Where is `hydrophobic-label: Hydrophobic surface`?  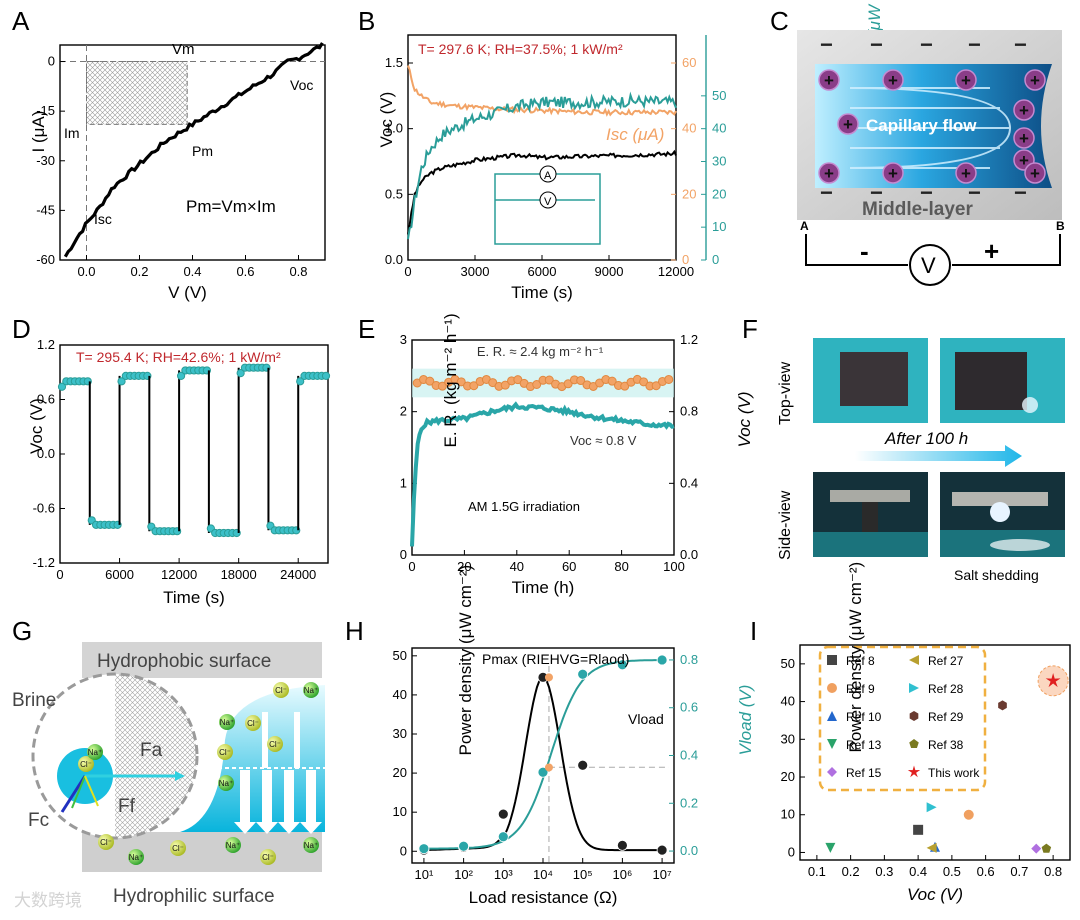 hydrophobic-label: Hydrophobic surface is located at coordinates (184, 661).